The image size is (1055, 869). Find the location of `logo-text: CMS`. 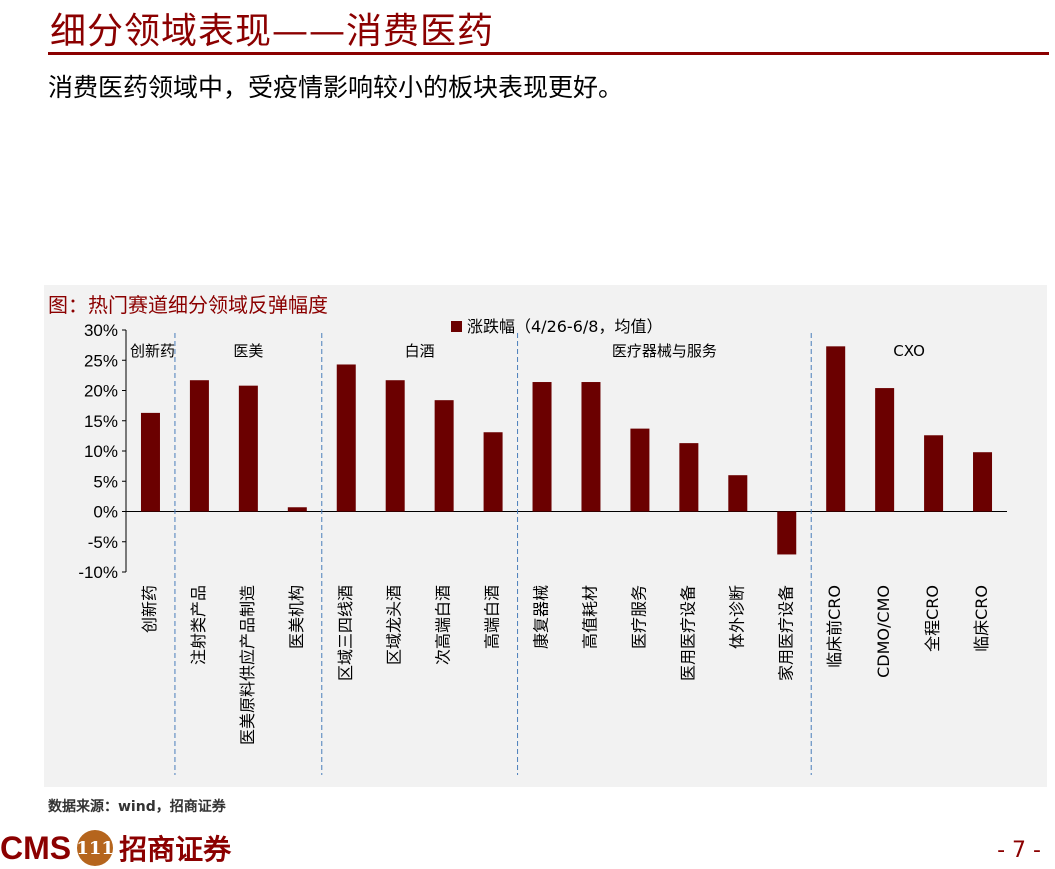

logo-text: CMS is located at coordinates (36, 847).